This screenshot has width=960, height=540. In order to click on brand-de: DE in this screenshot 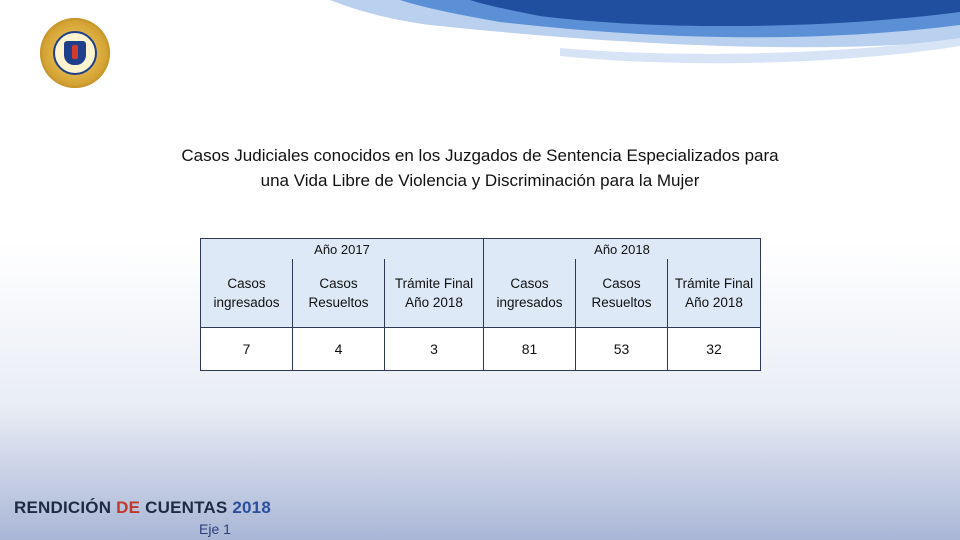, I will do `click(128, 507)`.